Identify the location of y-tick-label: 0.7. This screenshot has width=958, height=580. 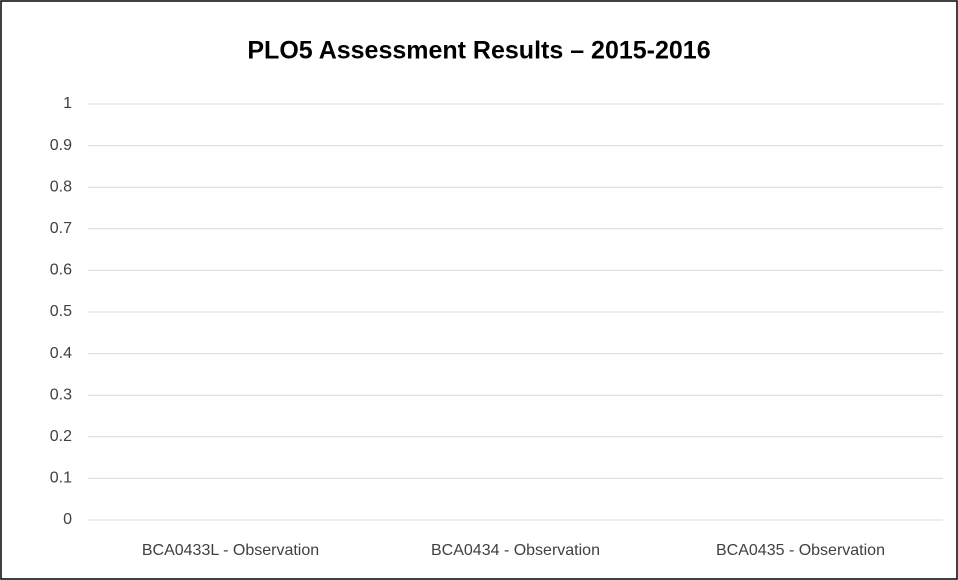
(61, 228).